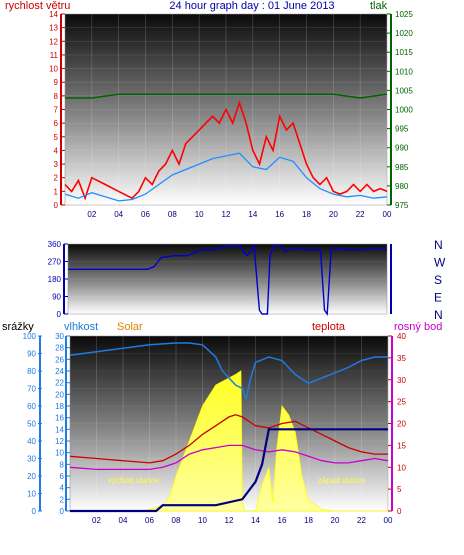 The height and width of the screenshot is (555, 464). I want to click on hour-tick-label: 18, so click(306, 214).